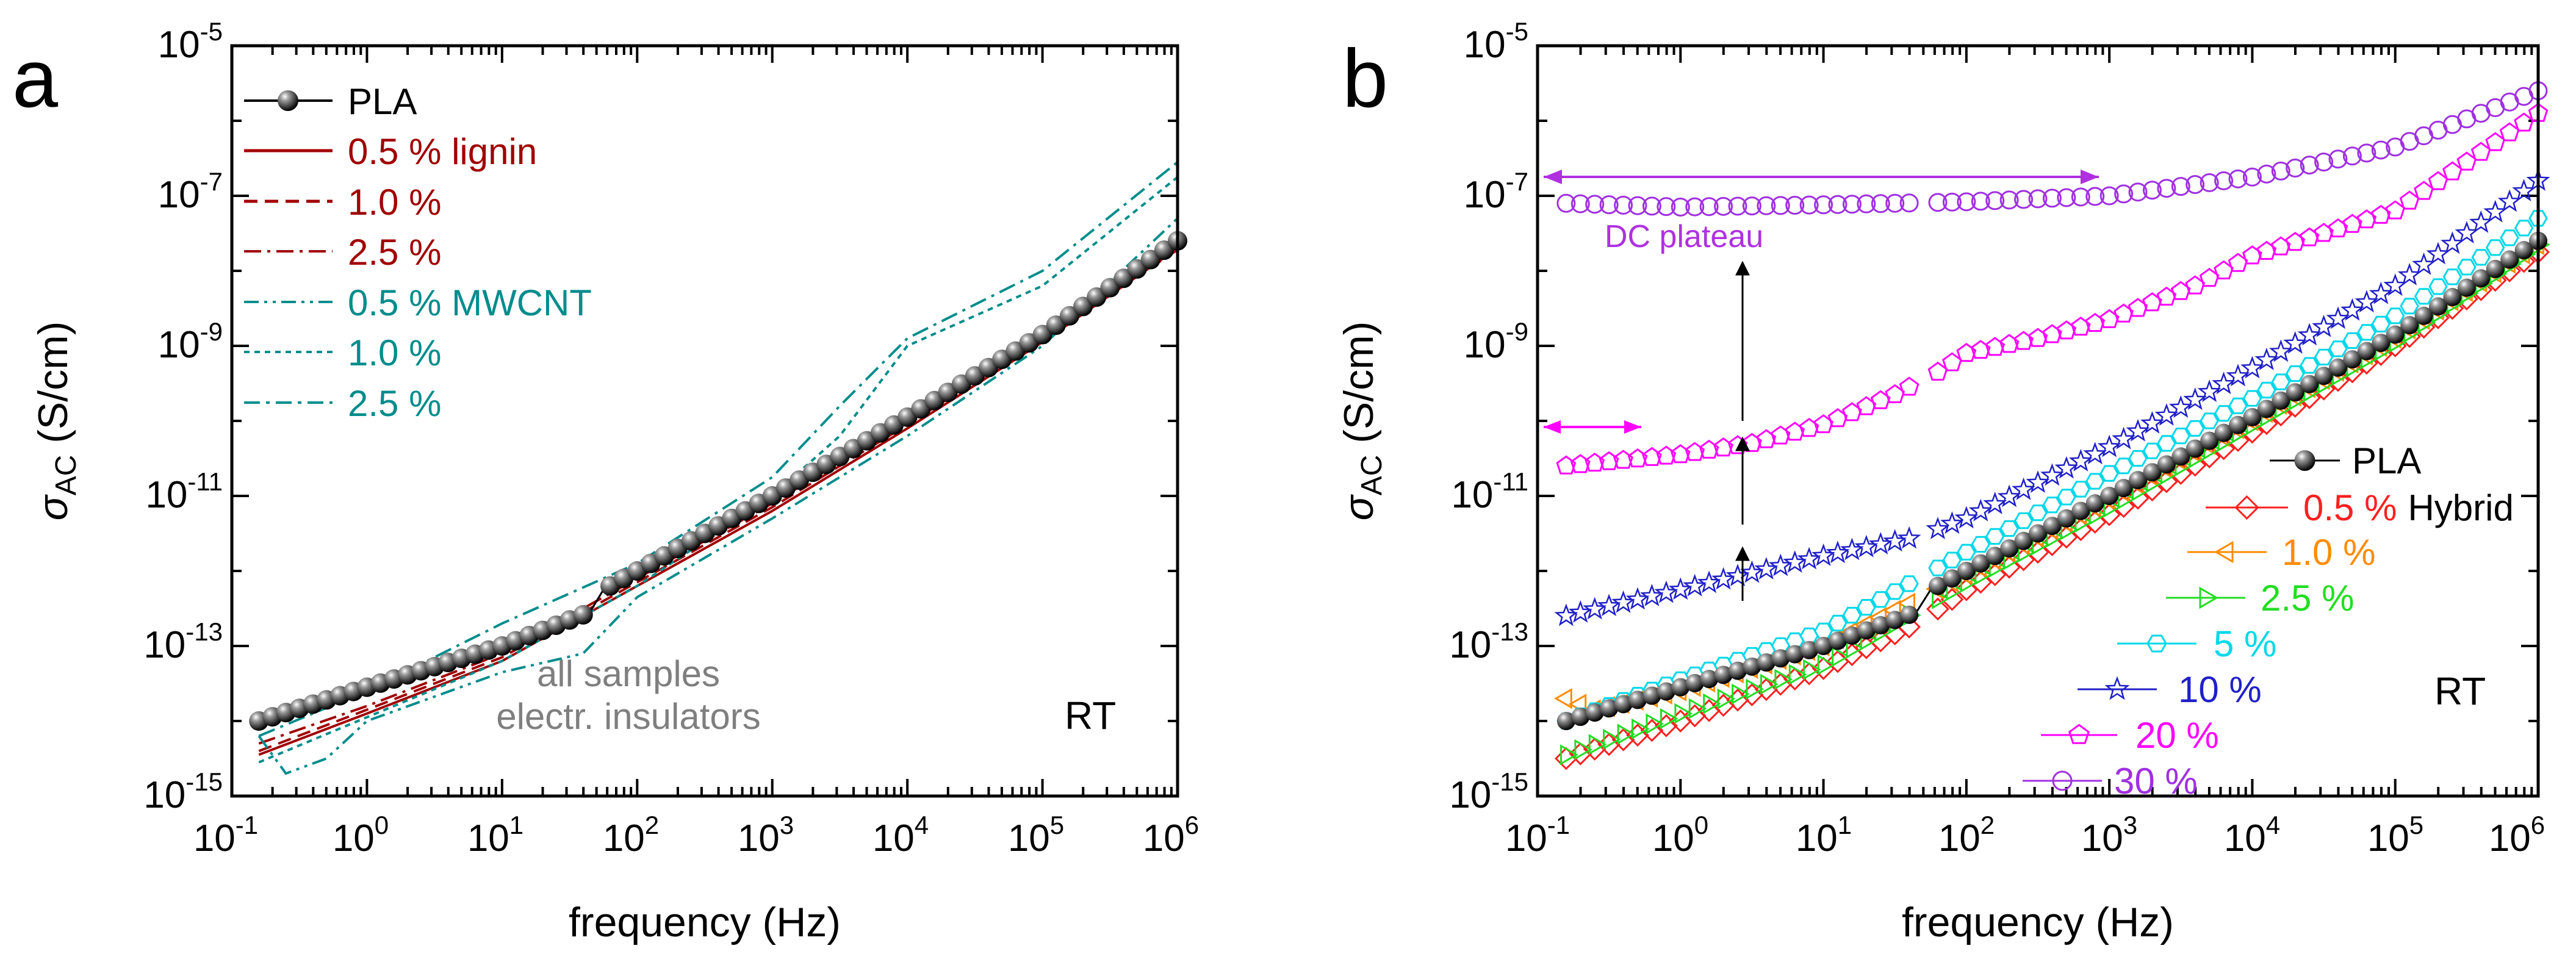  Describe the element at coordinates (35, 78) in the screenshot. I see `panel-label-a: a` at that location.